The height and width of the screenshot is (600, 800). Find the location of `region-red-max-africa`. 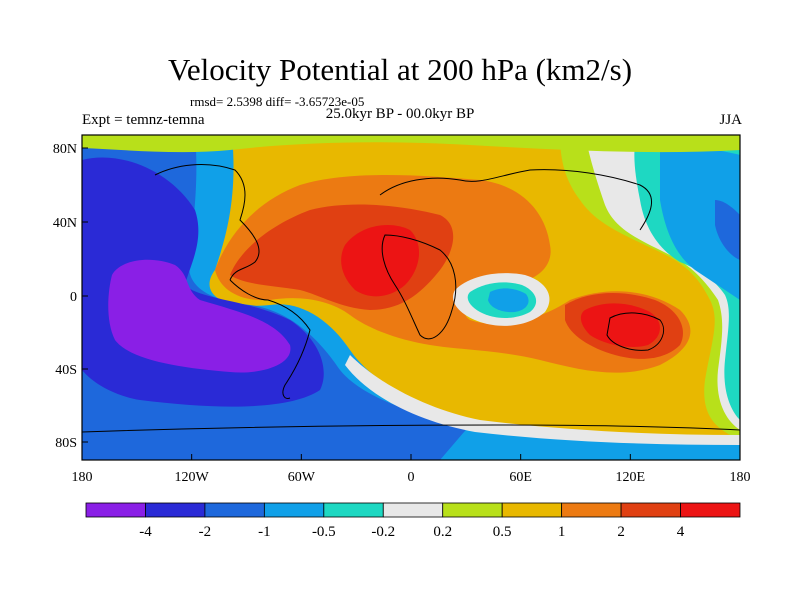

region-red-max-africa is located at coordinates (380, 261).